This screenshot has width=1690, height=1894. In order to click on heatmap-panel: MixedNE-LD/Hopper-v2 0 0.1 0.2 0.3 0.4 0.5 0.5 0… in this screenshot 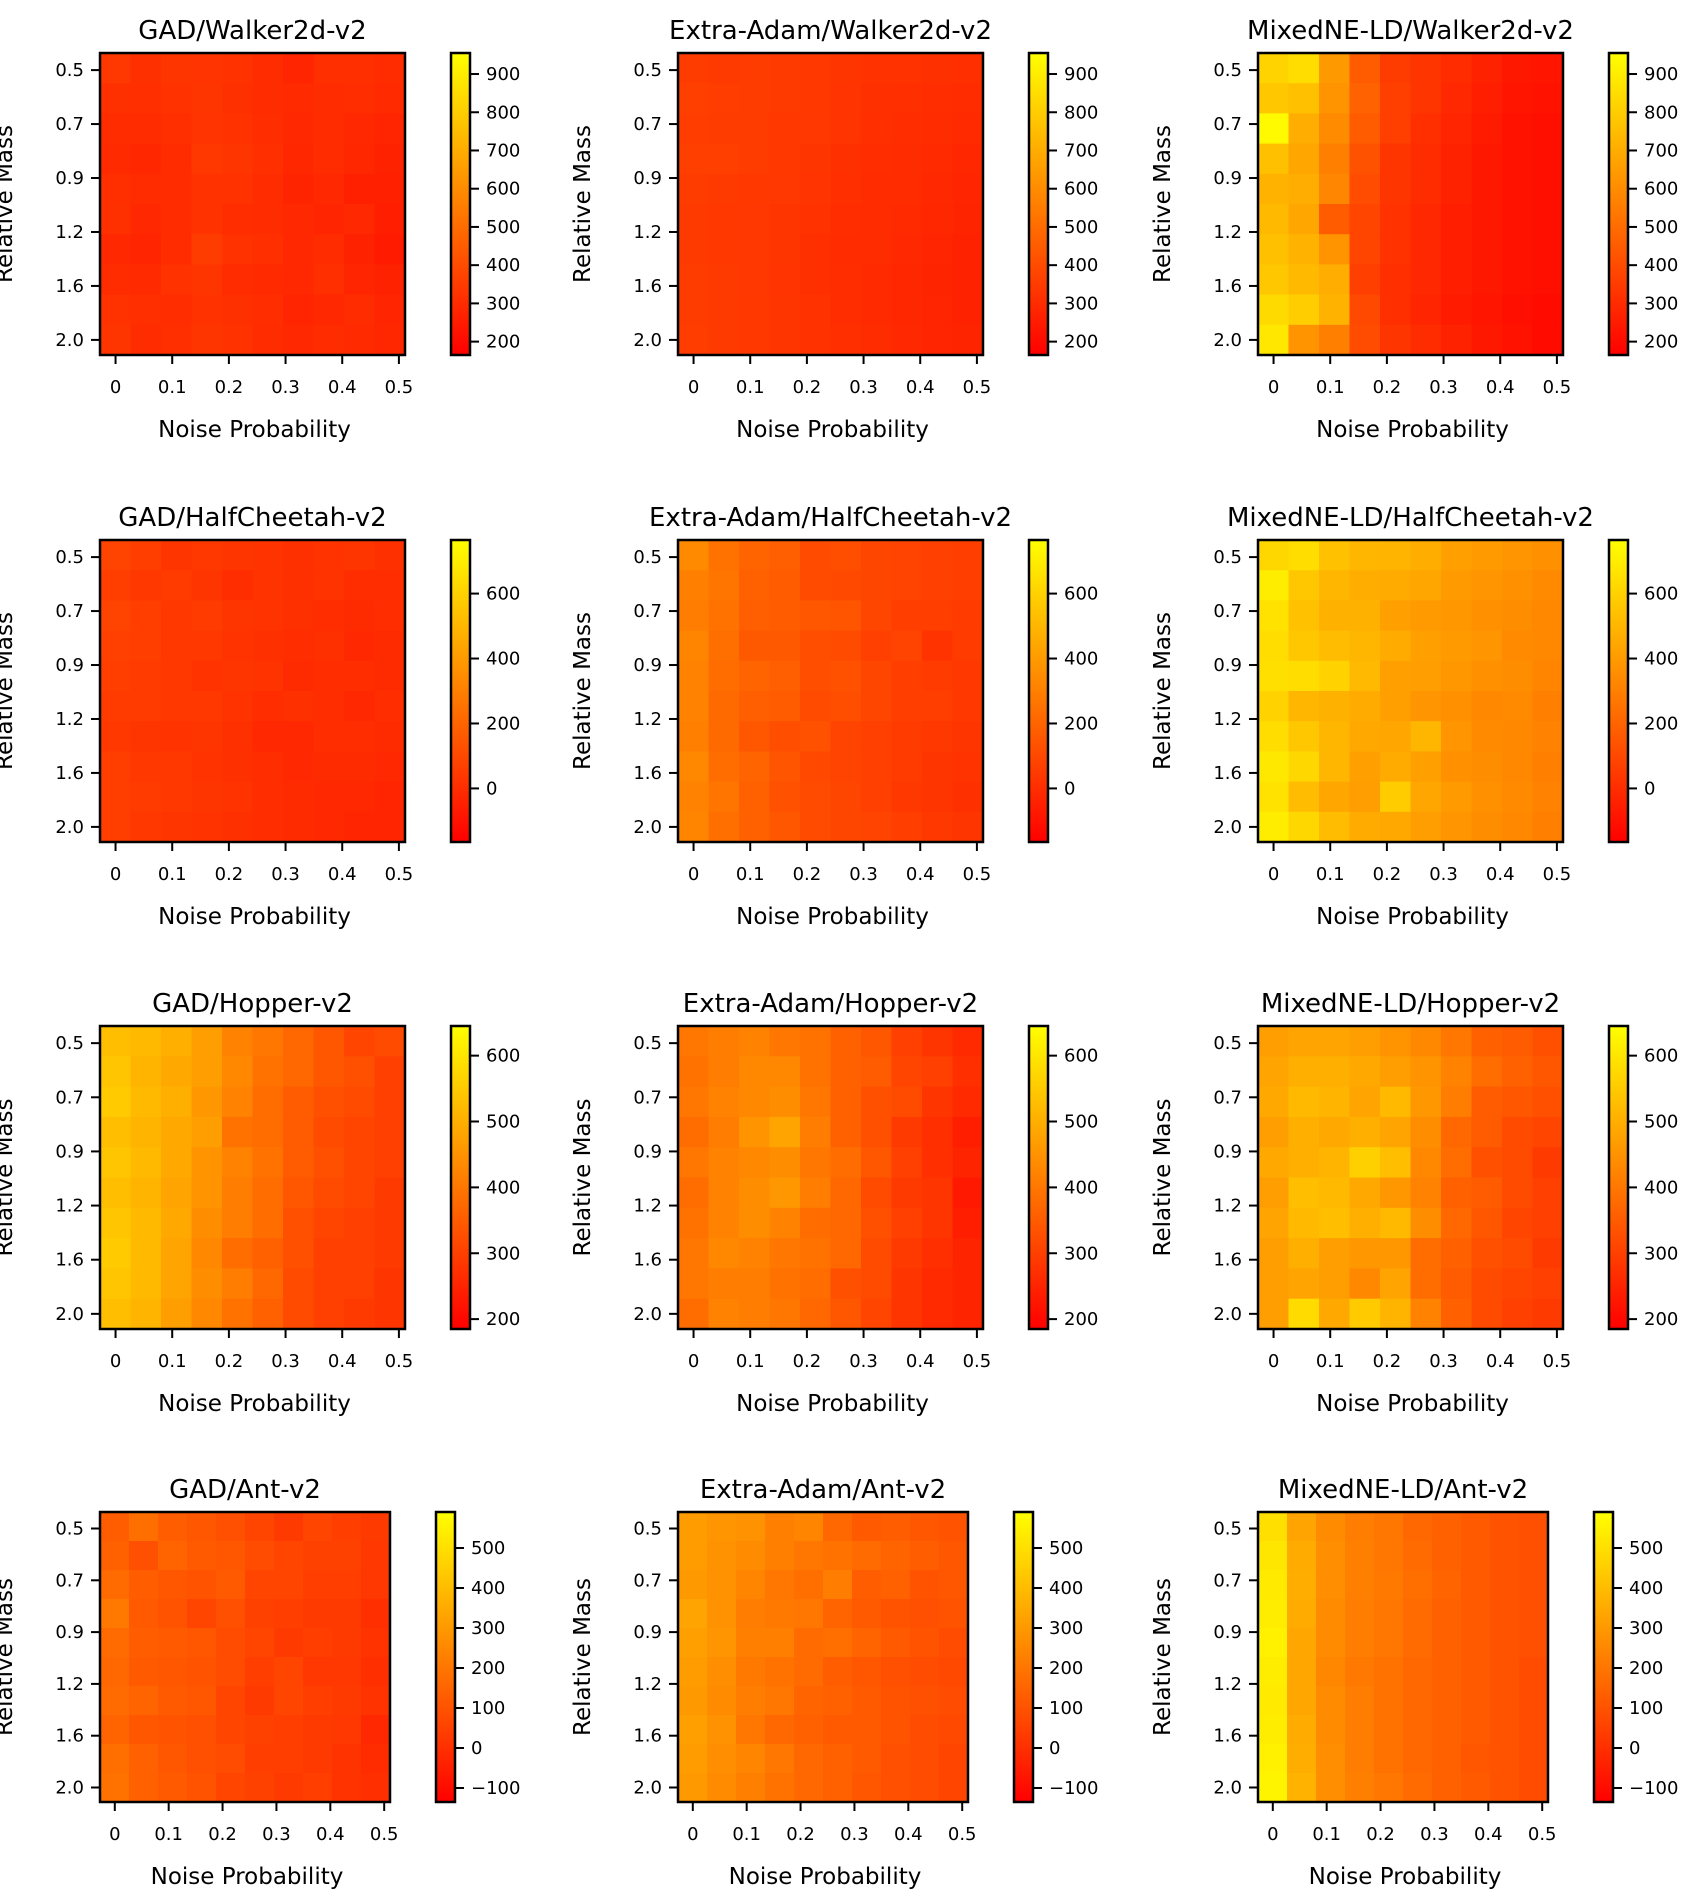, I will do `click(1414, 1203)`.